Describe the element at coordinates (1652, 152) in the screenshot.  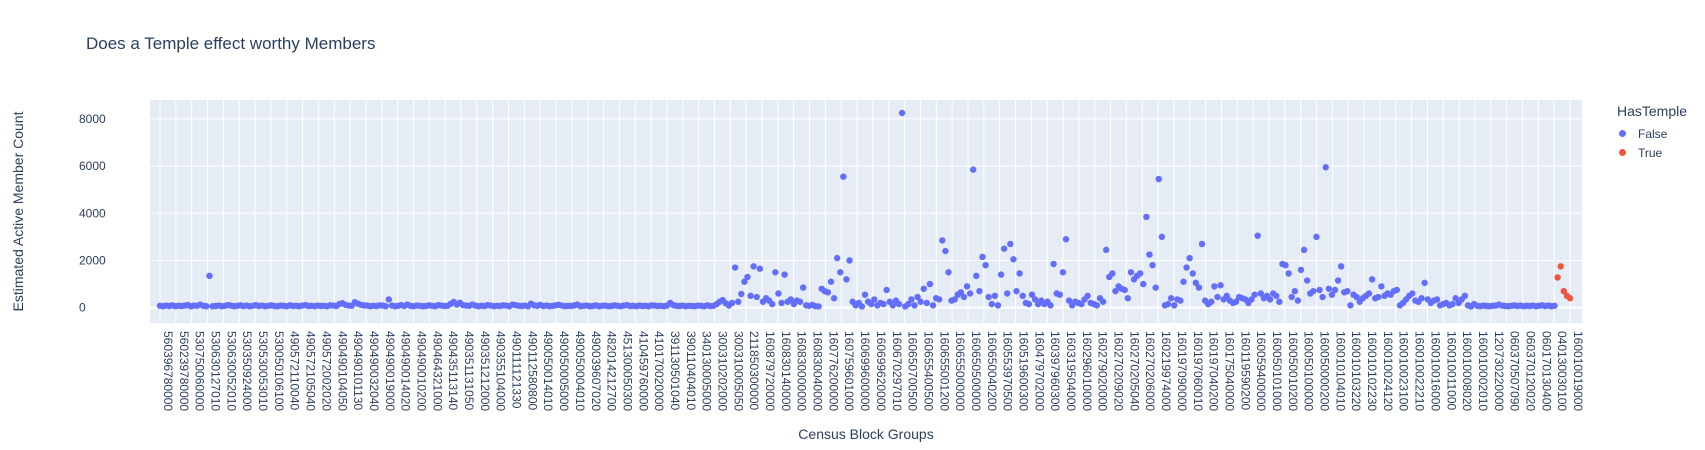
I see `legend-item-true: True` at that location.